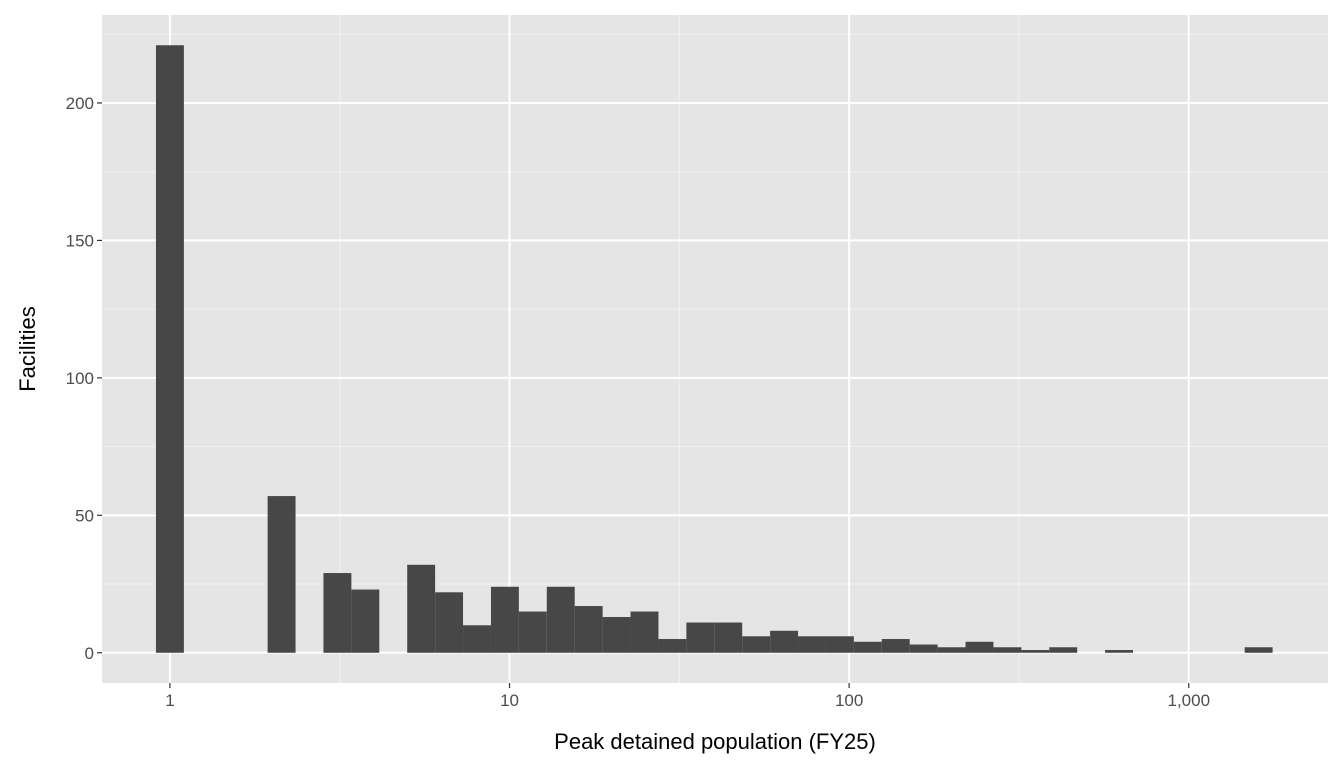 This screenshot has width=1344, height=768. What do you see at coordinates (80, 103) in the screenshot?
I see `y-tick-label: 200` at bounding box center [80, 103].